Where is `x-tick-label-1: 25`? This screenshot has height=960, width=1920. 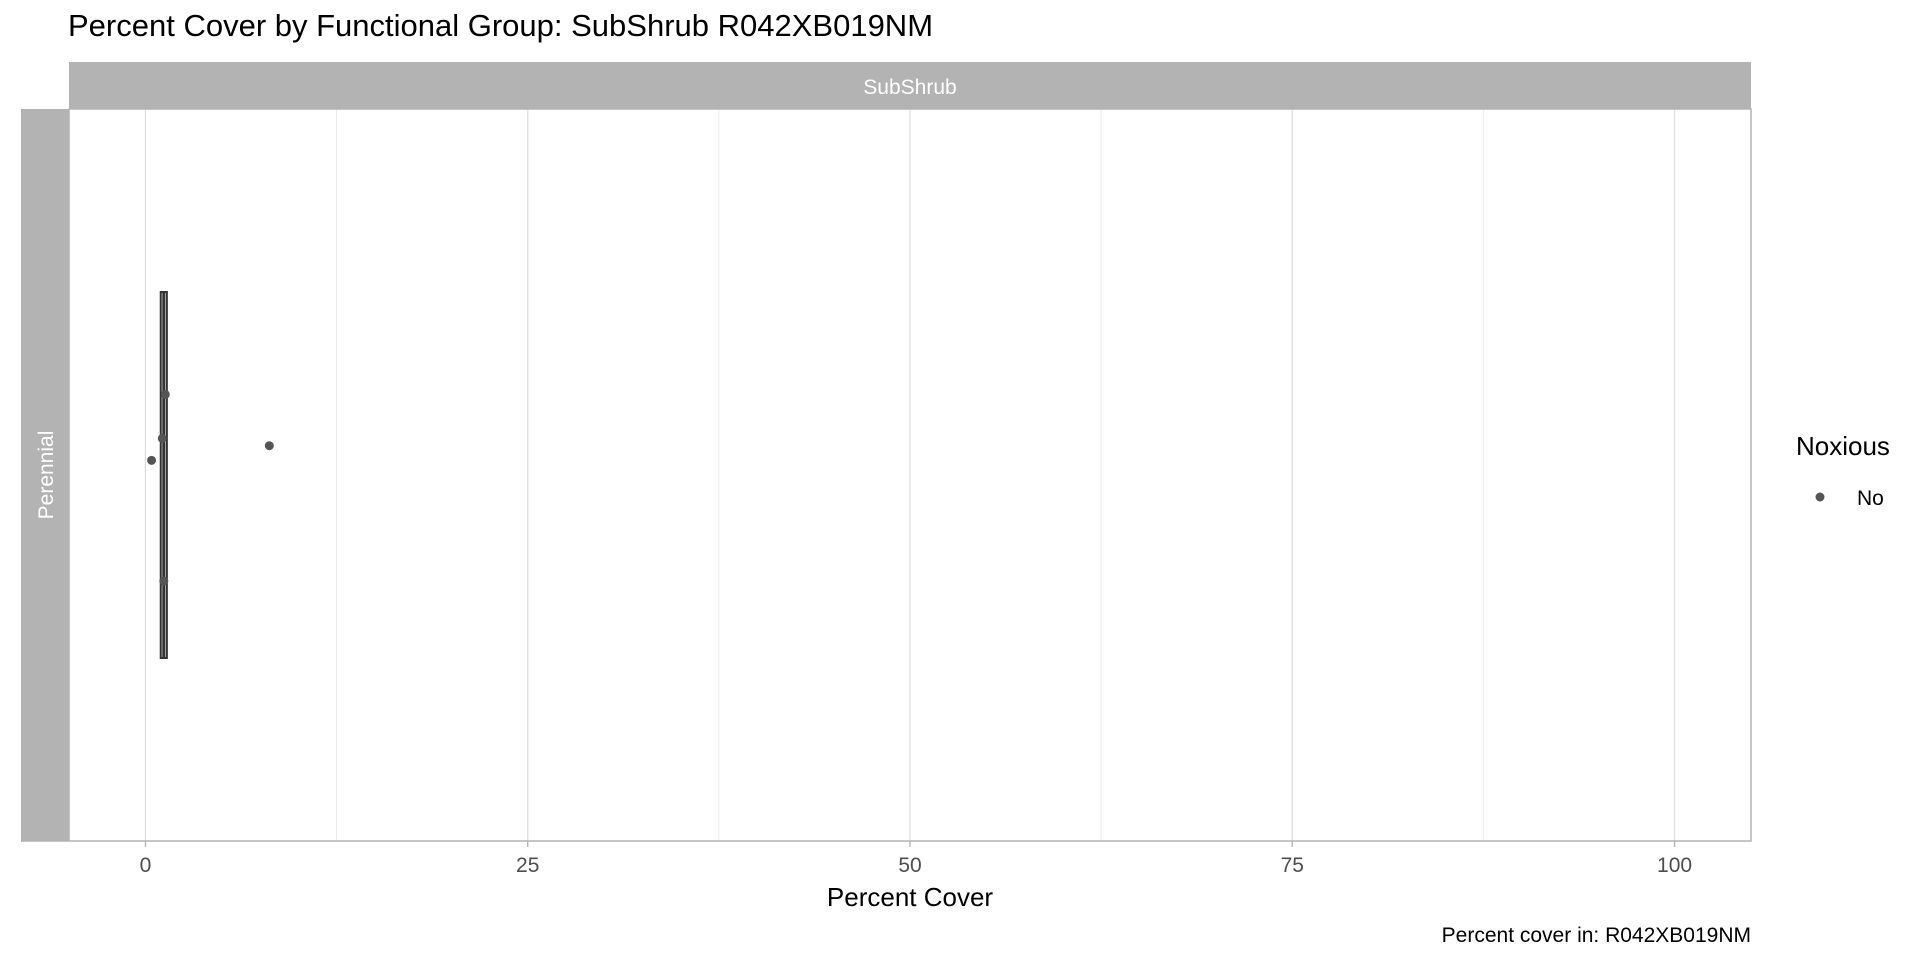 x-tick-label-1: 25 is located at coordinates (527, 865).